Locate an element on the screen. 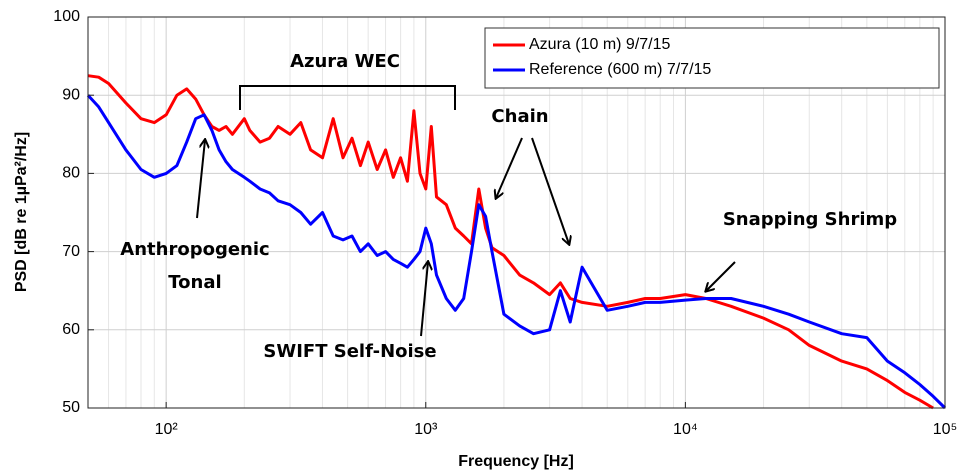 The width and height of the screenshot is (971, 475). y-tick-label: 70 is located at coordinates (71, 251).